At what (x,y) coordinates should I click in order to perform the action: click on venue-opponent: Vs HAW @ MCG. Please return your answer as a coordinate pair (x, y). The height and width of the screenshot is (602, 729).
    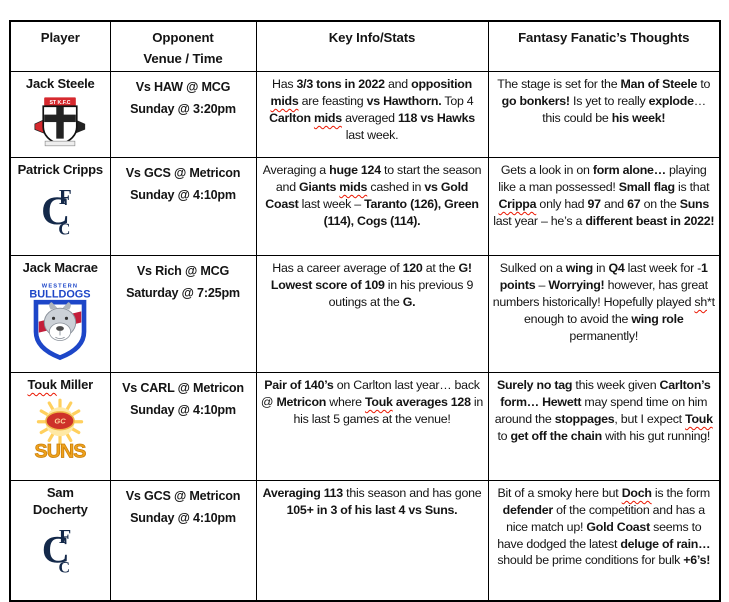
    Looking at the image, I should click on (183, 87).